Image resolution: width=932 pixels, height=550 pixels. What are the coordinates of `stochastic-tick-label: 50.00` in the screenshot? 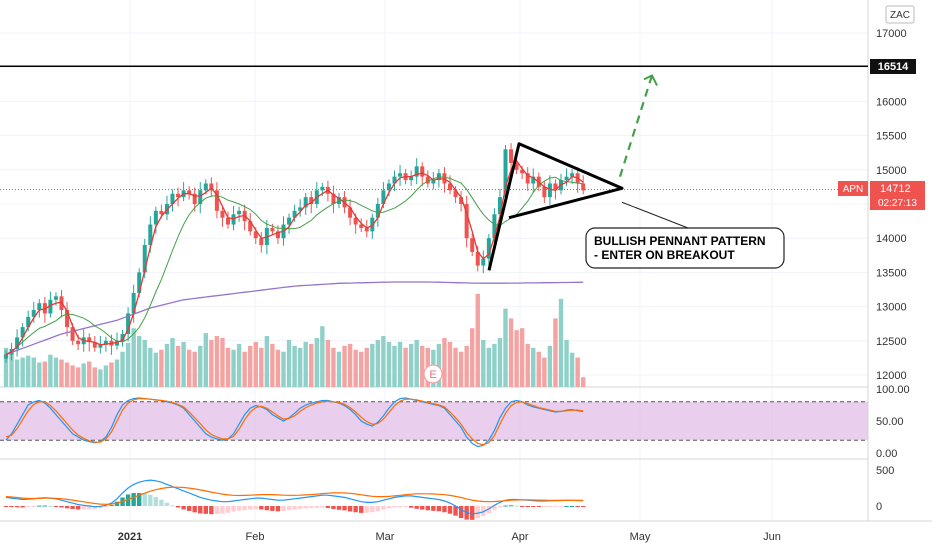 It's located at (890, 422).